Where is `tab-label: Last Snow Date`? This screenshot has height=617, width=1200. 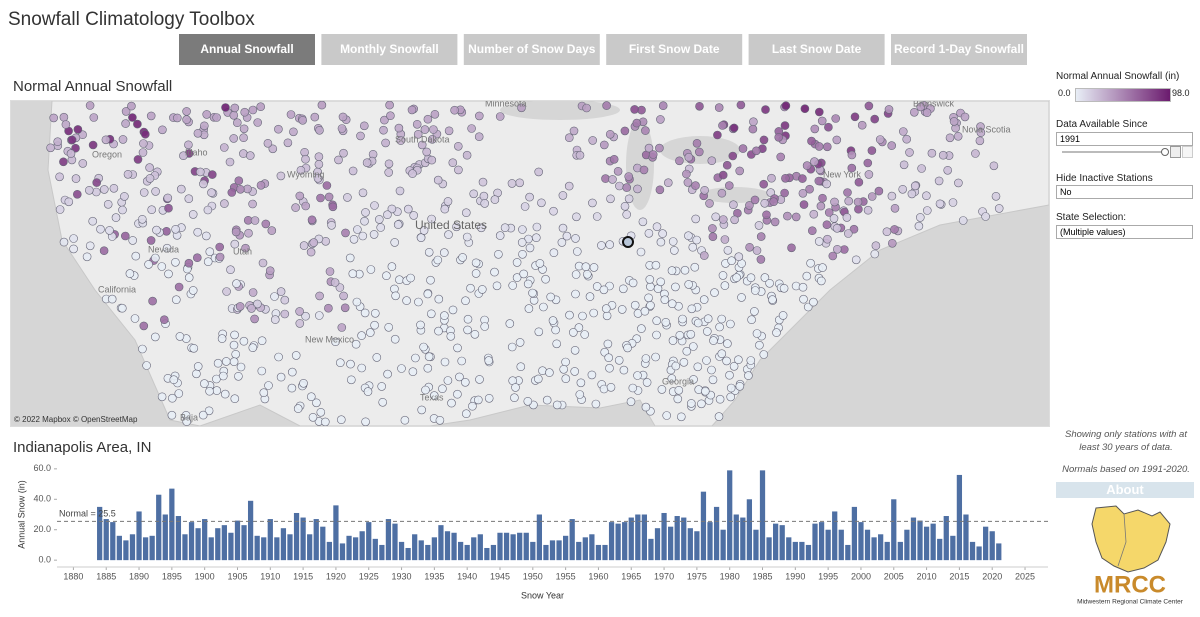 tab-label: Last Snow Date is located at coordinates (817, 49).